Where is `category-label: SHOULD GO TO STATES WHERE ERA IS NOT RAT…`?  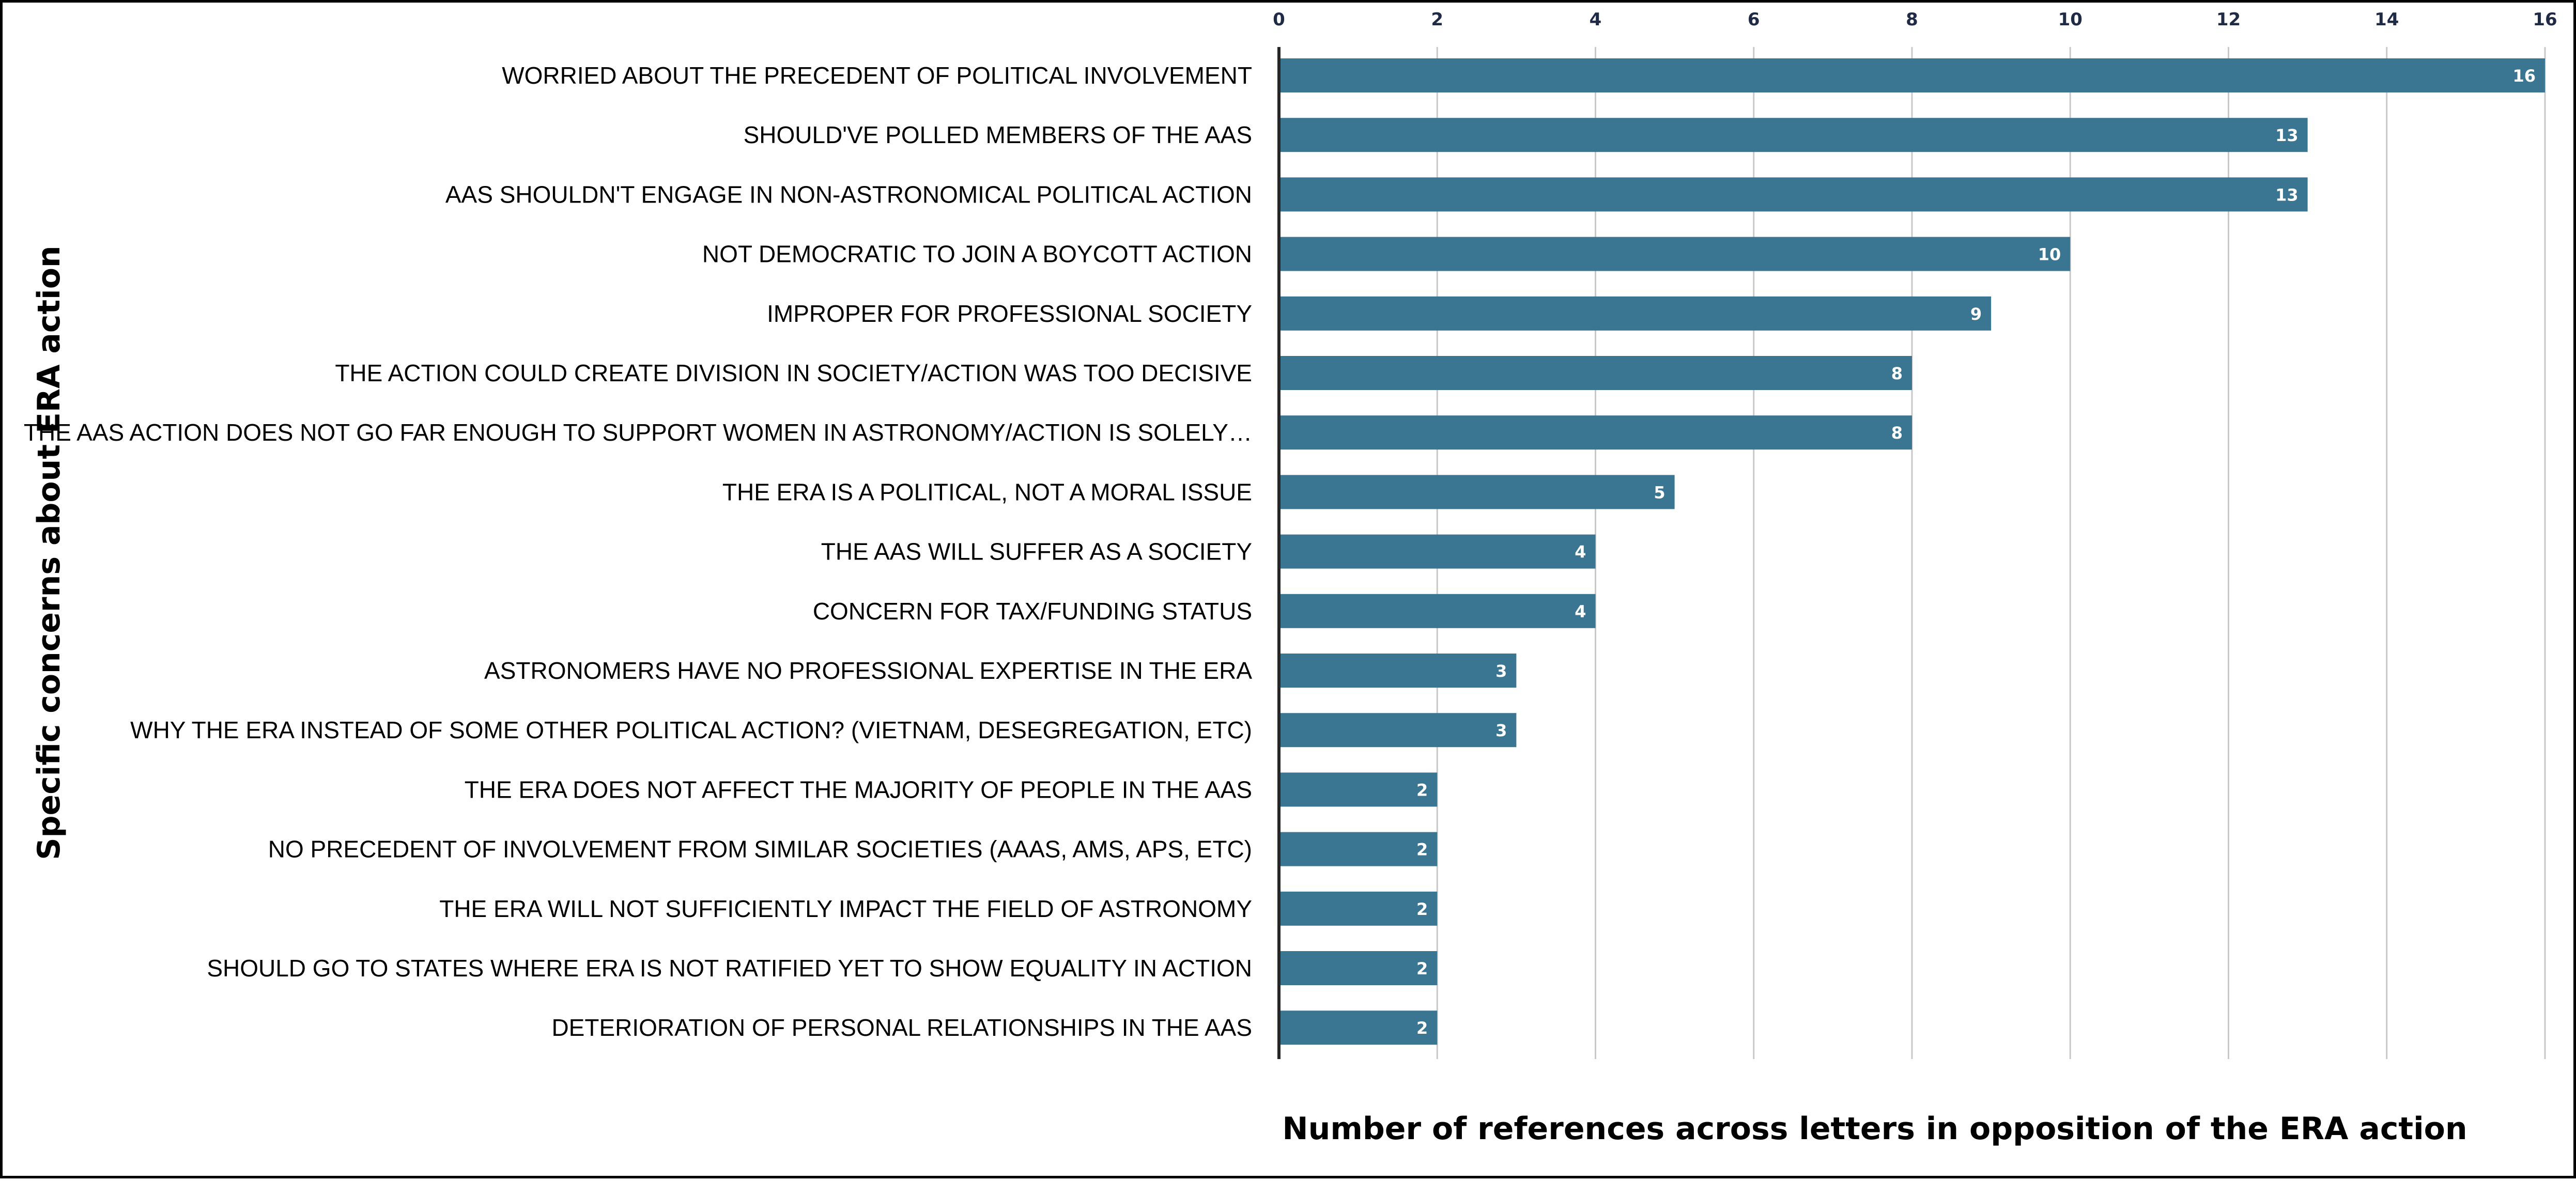 category-label: SHOULD GO TO STATES WHERE ERA IS NOT RAT… is located at coordinates (729, 968).